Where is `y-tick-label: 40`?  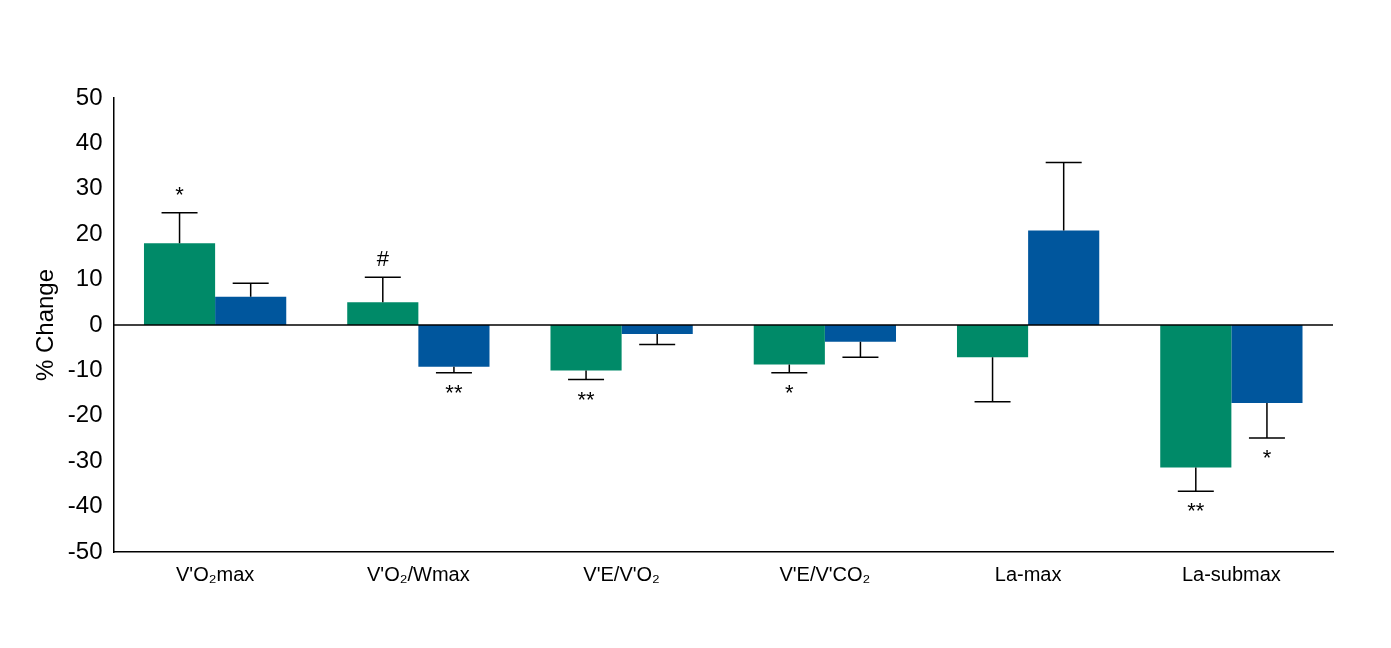 y-tick-label: 40 is located at coordinates (89, 142).